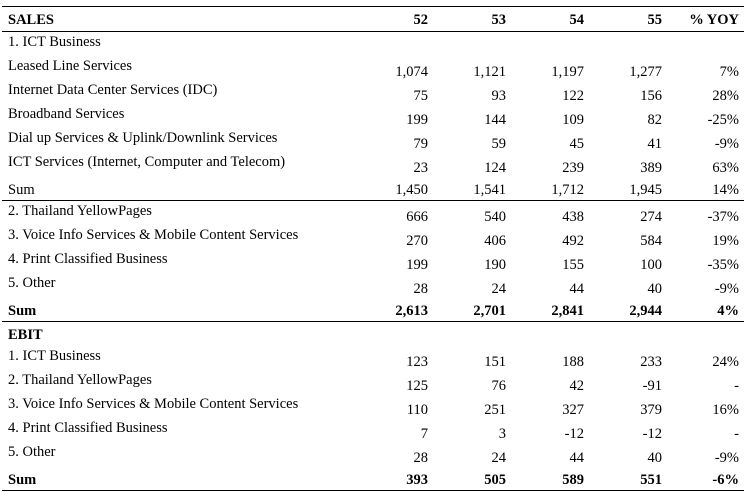  Describe the element at coordinates (417, 265) in the screenshot. I see `cell-52: 199` at that location.